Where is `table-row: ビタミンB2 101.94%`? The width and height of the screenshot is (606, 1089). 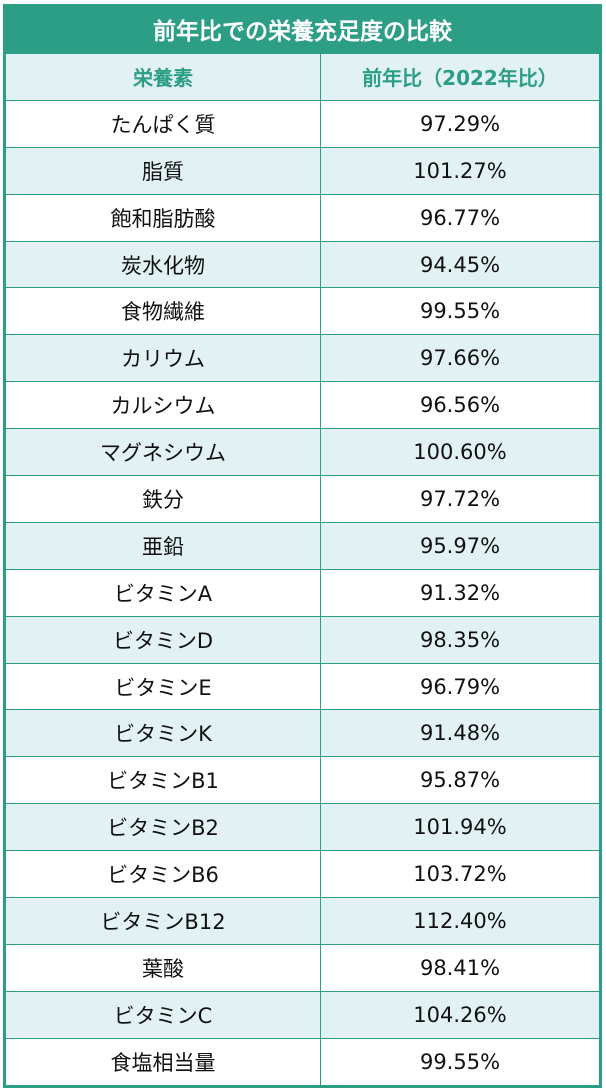
table-row: ビタミンB2 101.94% is located at coordinates (302, 827).